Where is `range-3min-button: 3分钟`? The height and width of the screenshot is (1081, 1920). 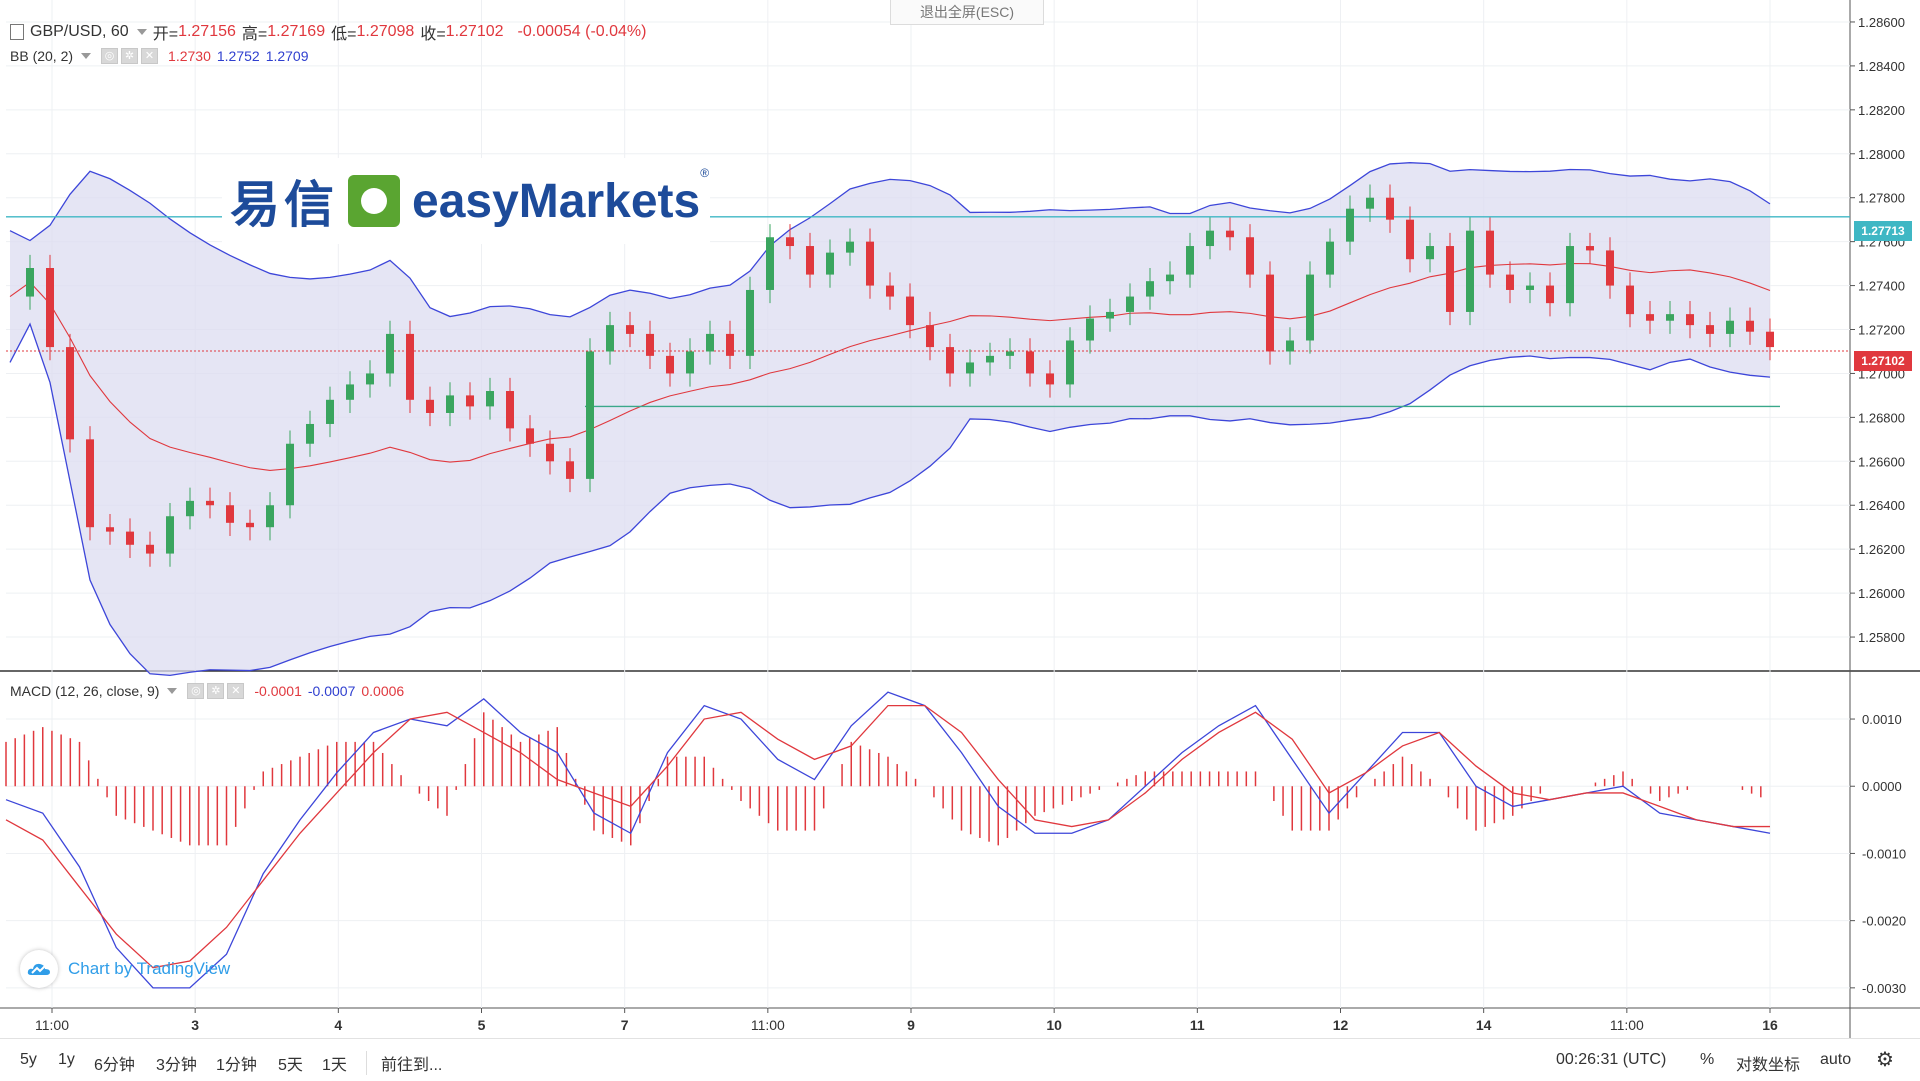
range-3min-button: 3分钟 is located at coordinates (176, 1065).